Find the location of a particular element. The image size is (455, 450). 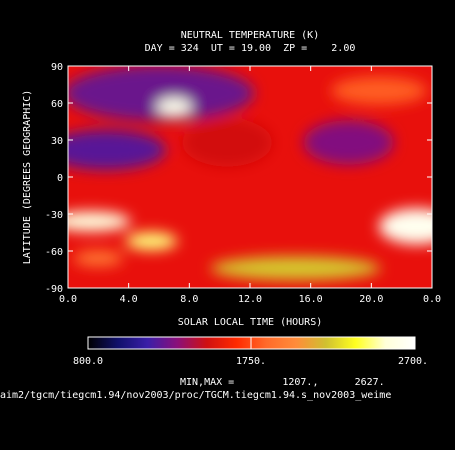

y-tick-label: -60 is located at coordinates (54, 252).